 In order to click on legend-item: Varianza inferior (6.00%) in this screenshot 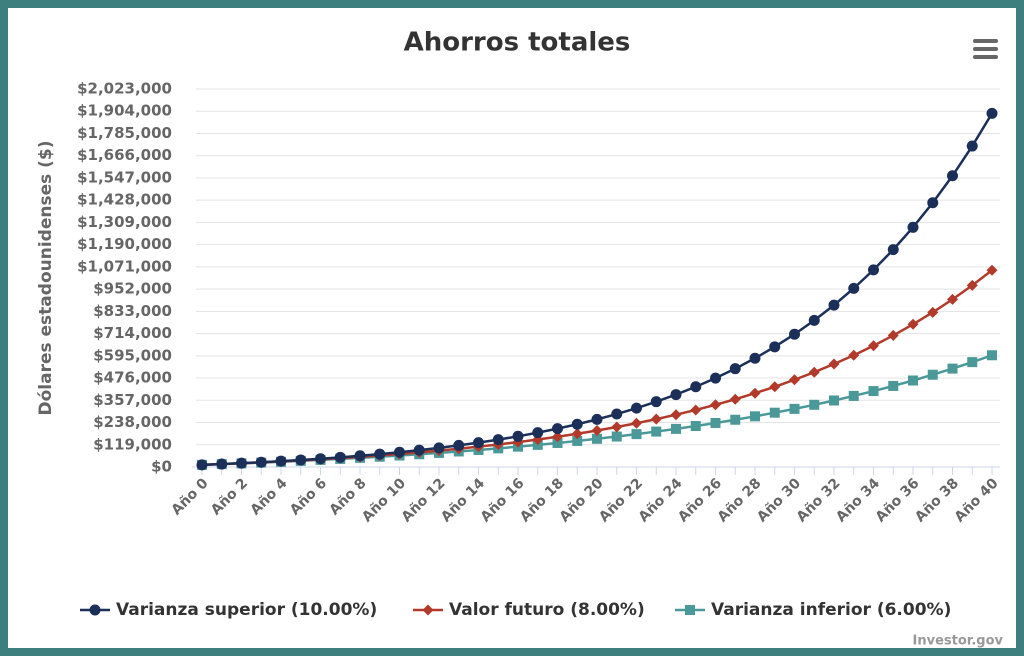, I will do `click(813, 610)`.